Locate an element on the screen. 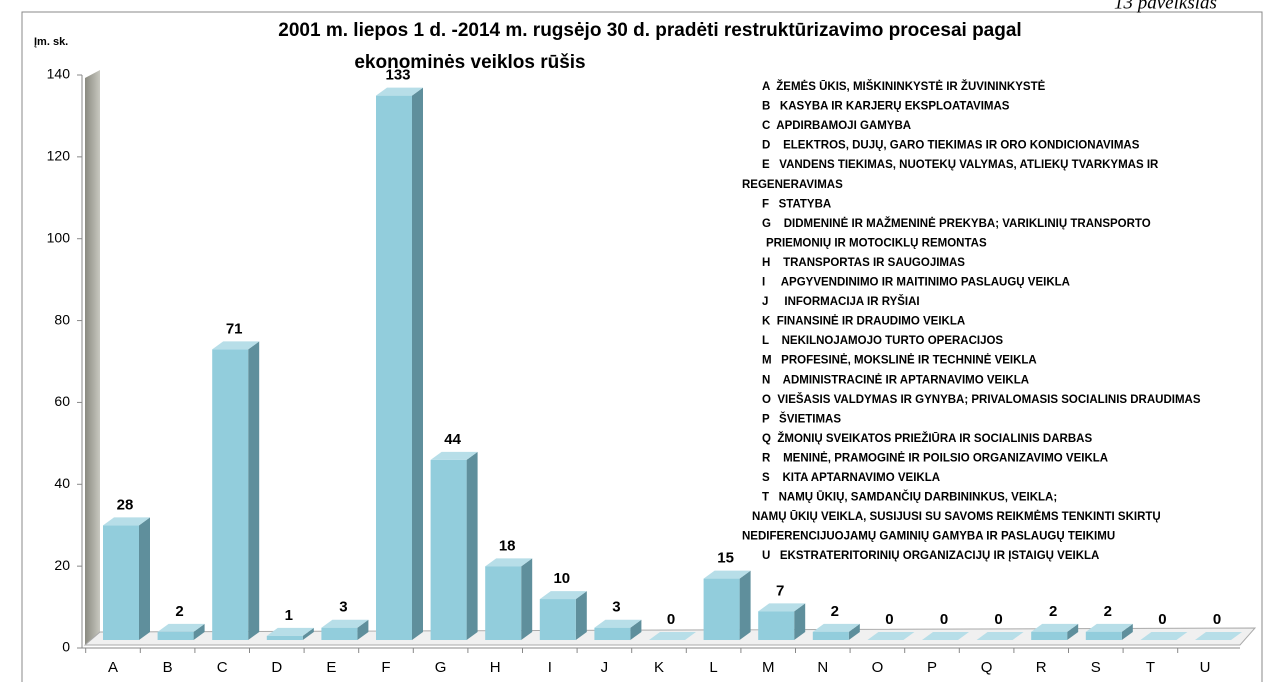 Image resolution: width=1282 pixels, height=682 pixels. caption: 13 paveikslas is located at coordinates (1165, 6).